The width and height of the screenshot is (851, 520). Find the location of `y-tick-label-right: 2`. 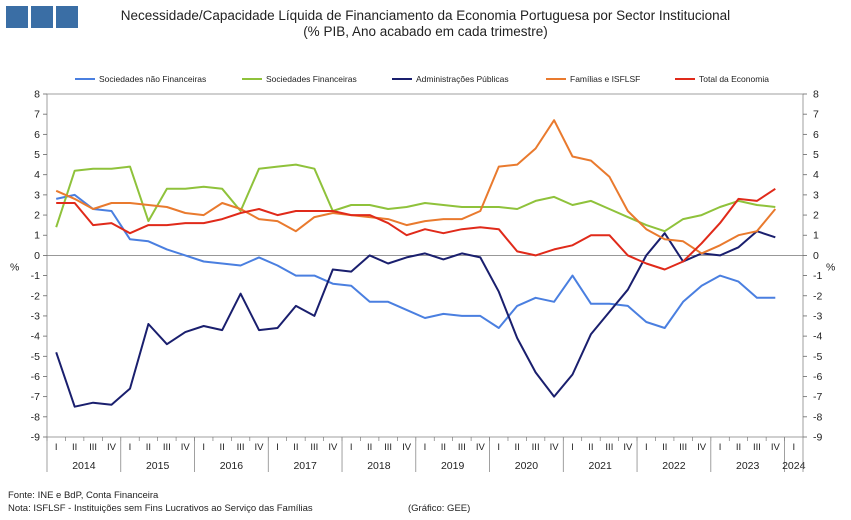

y-tick-label-right: 2 is located at coordinates (816, 216).